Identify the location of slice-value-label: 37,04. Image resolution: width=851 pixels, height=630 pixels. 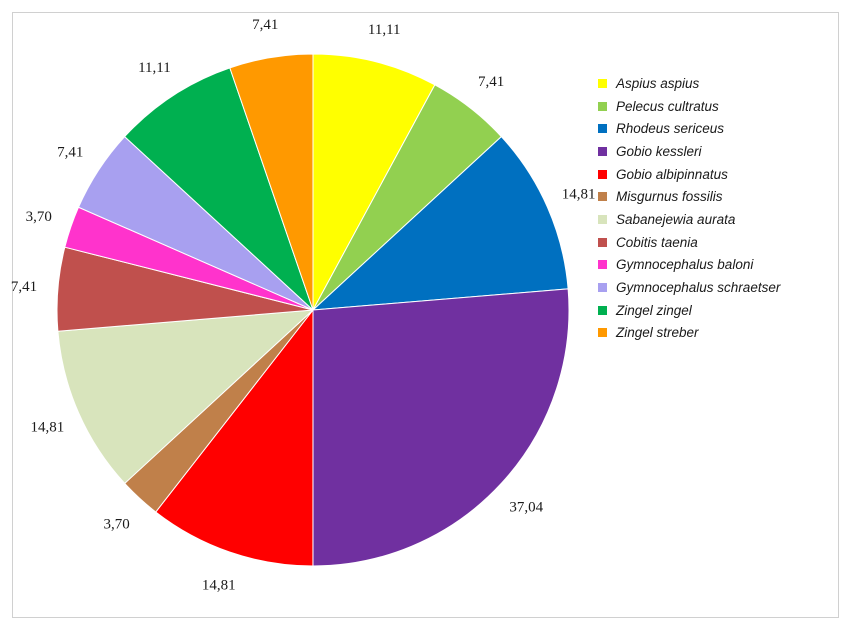
(526, 507).